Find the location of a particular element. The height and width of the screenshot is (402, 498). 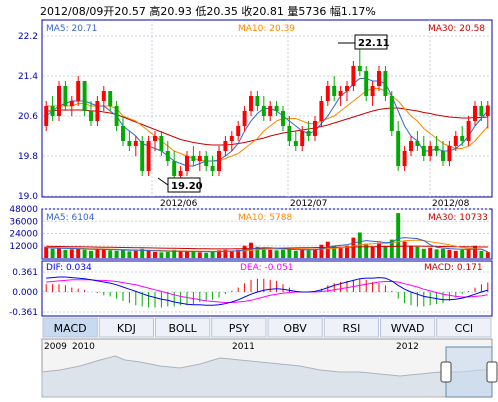

navigator-window is located at coordinates (469, 372).